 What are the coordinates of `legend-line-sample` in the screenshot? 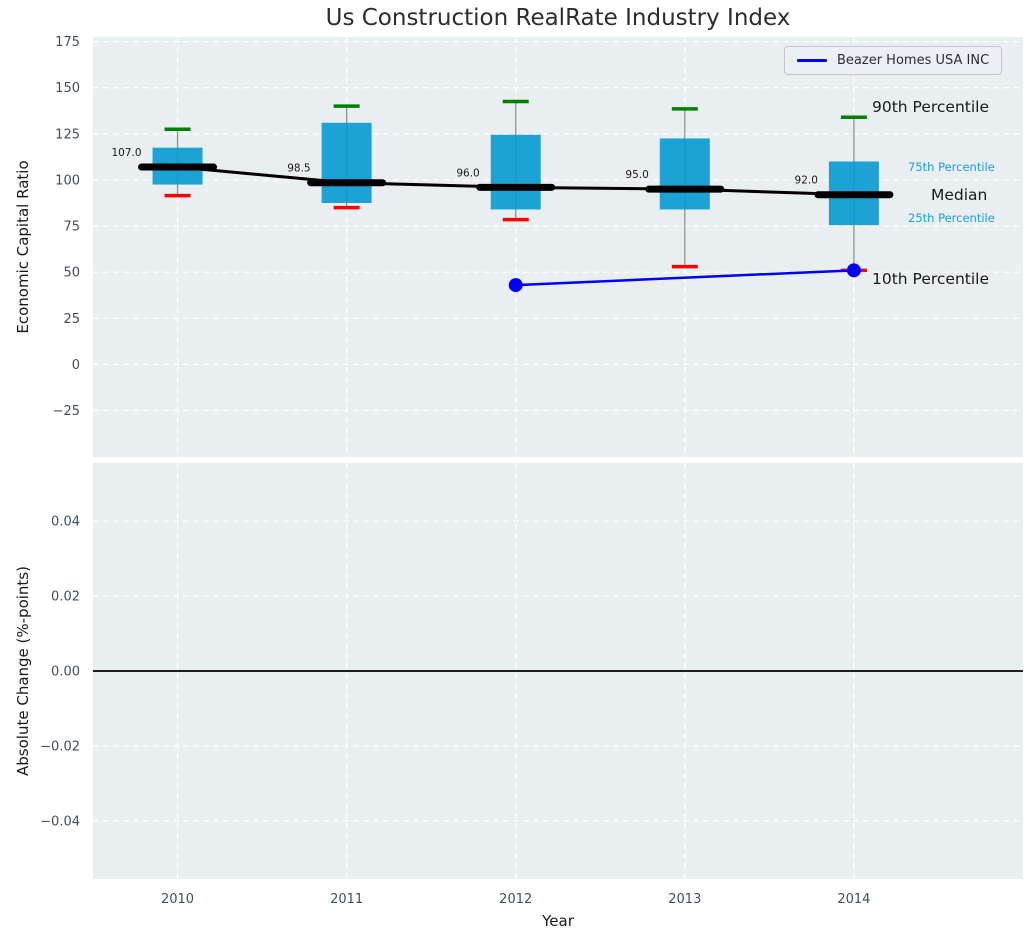 It's located at (812, 60).